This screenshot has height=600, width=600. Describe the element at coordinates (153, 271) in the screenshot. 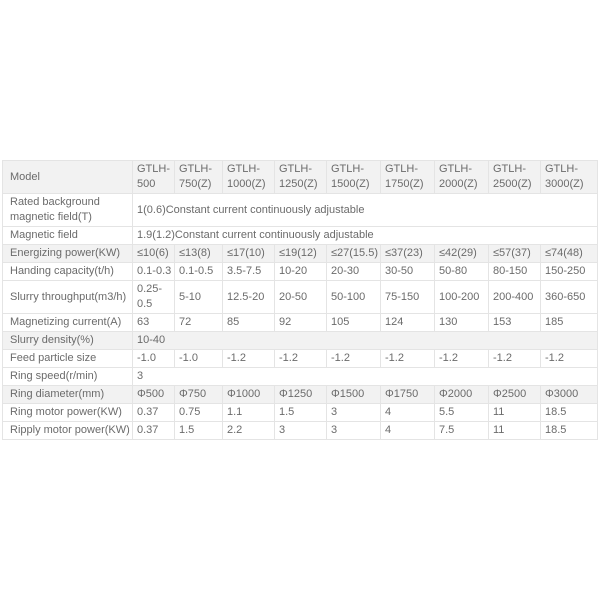

I see `value-cell: 0.1-0.3` at that location.